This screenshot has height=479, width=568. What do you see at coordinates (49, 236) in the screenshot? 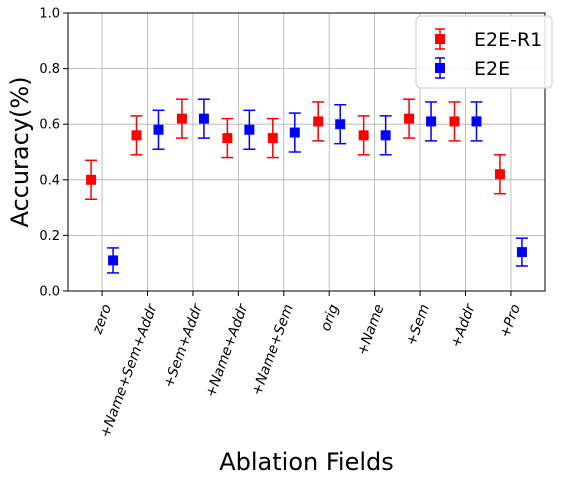
I see `y-tick-label: 0.2` at bounding box center [49, 236].